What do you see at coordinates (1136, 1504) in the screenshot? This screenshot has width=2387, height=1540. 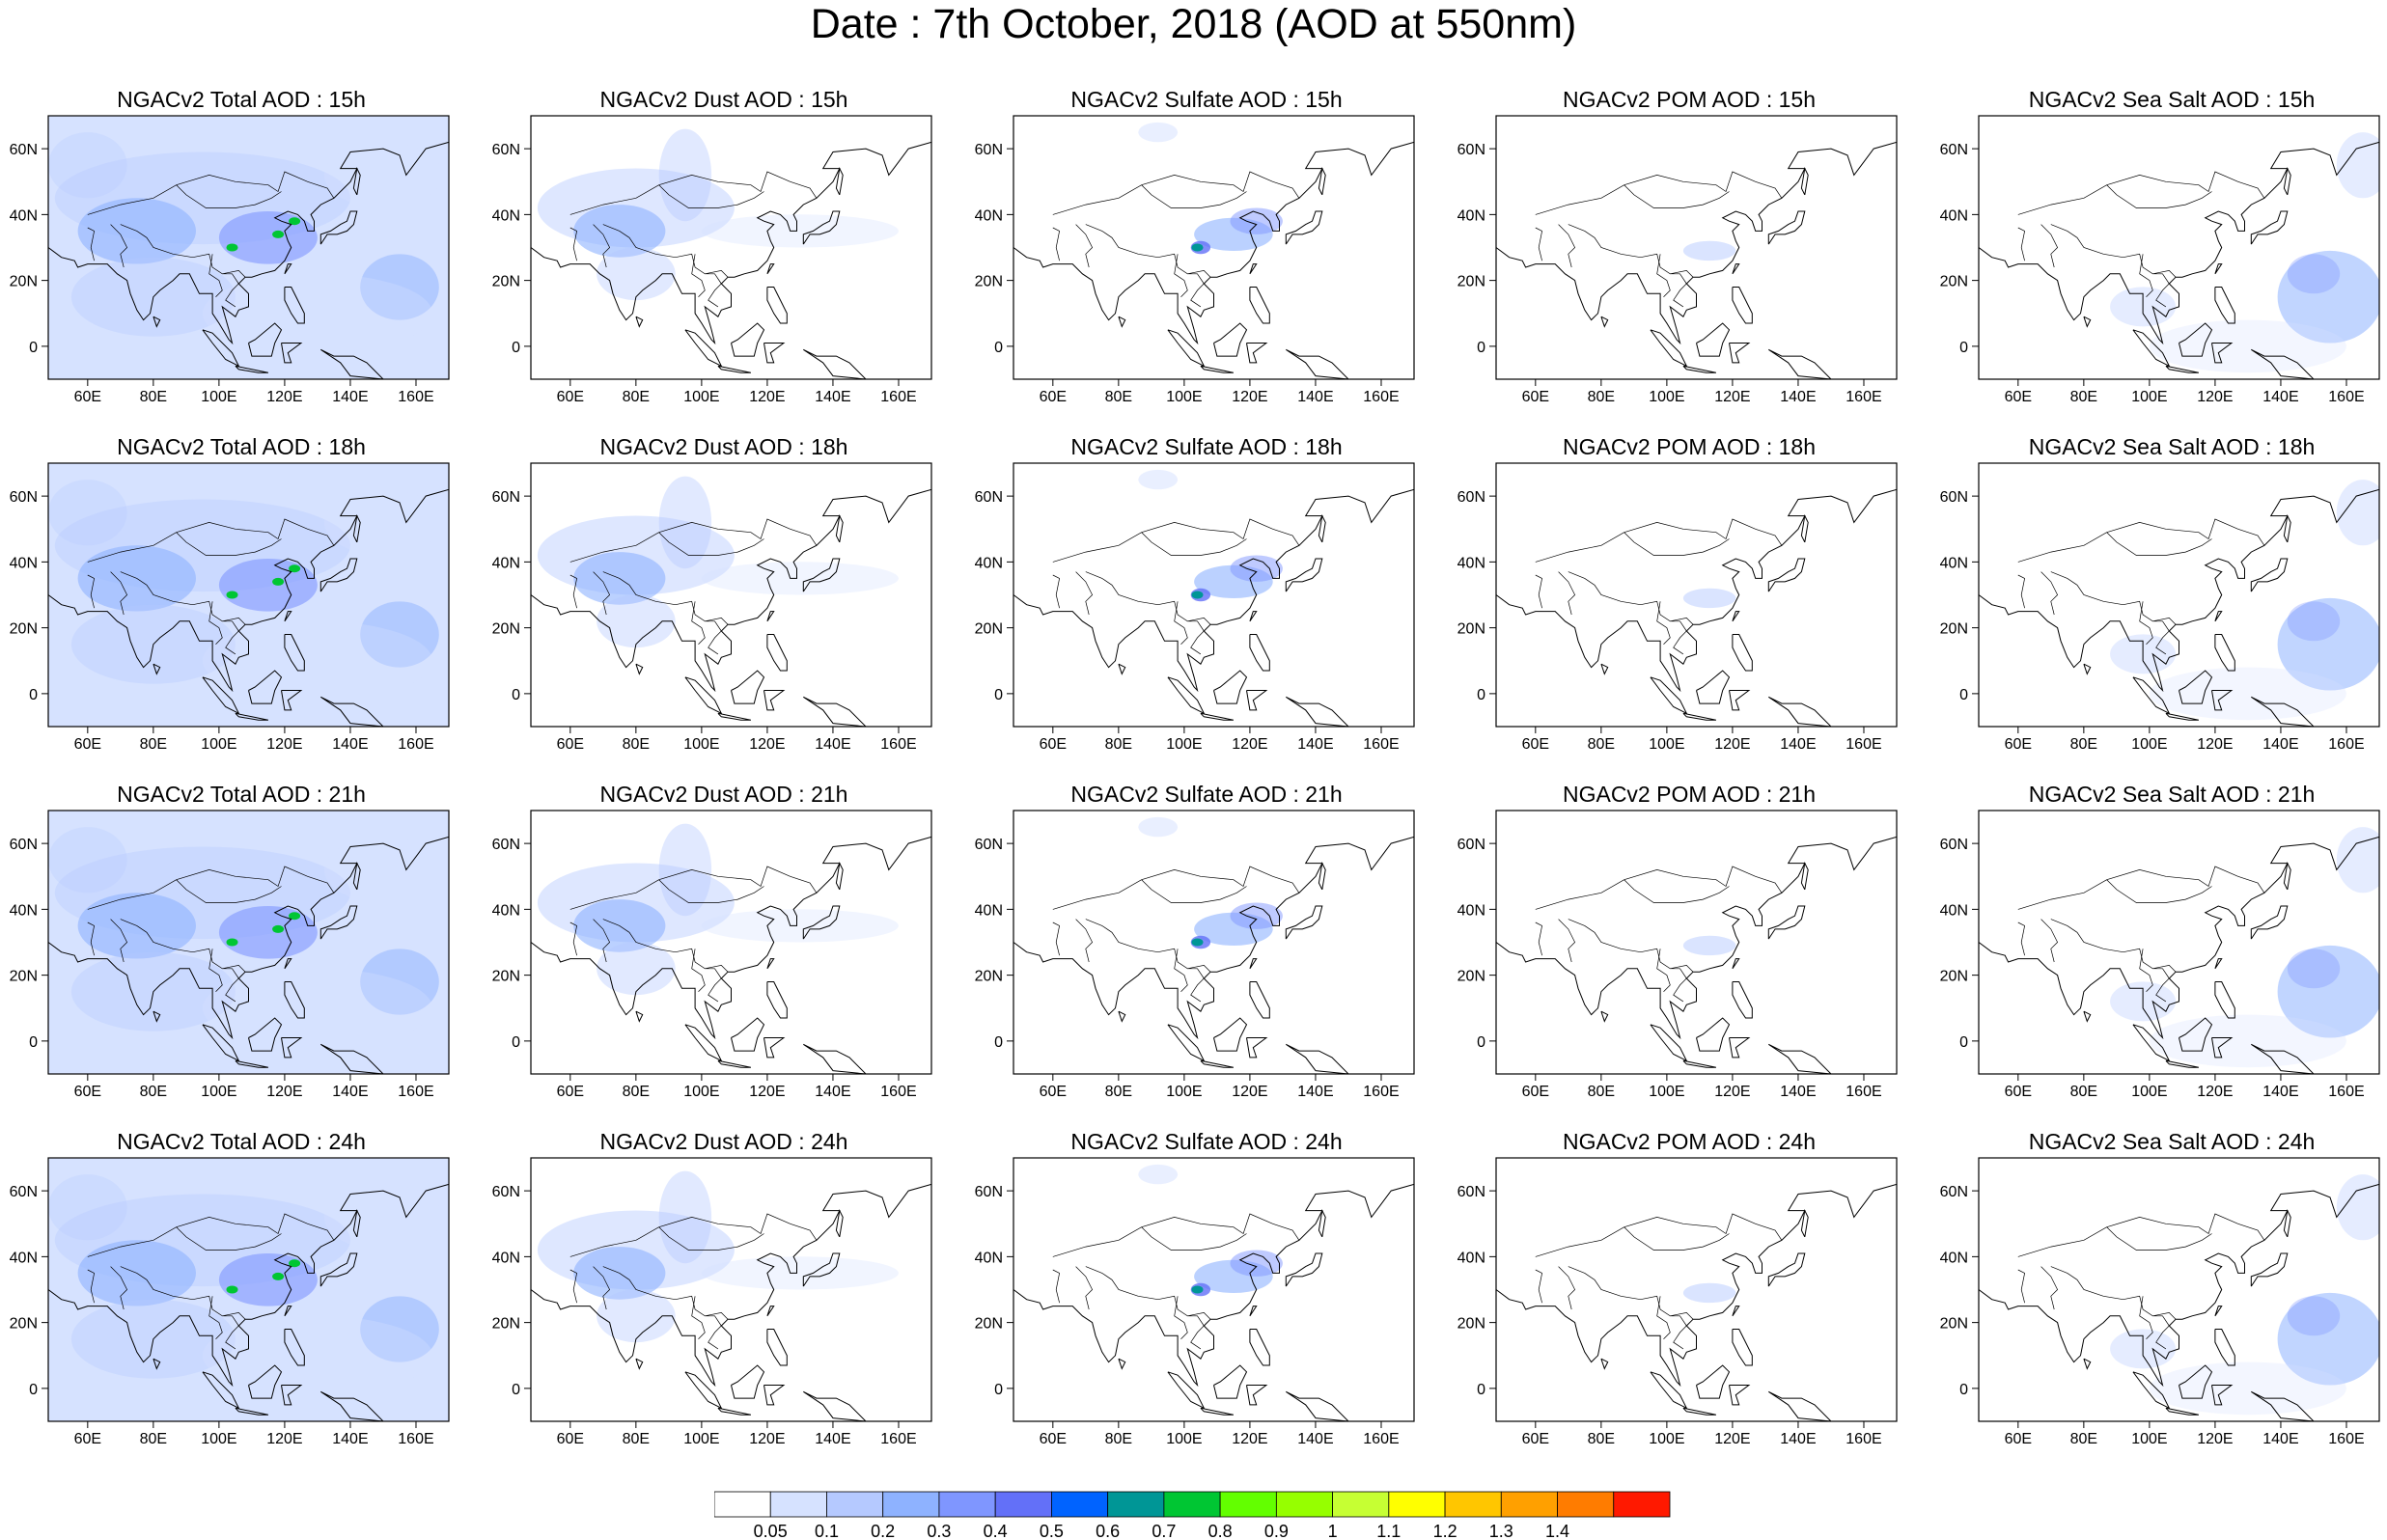 I see `colorbar-swatch` at bounding box center [1136, 1504].